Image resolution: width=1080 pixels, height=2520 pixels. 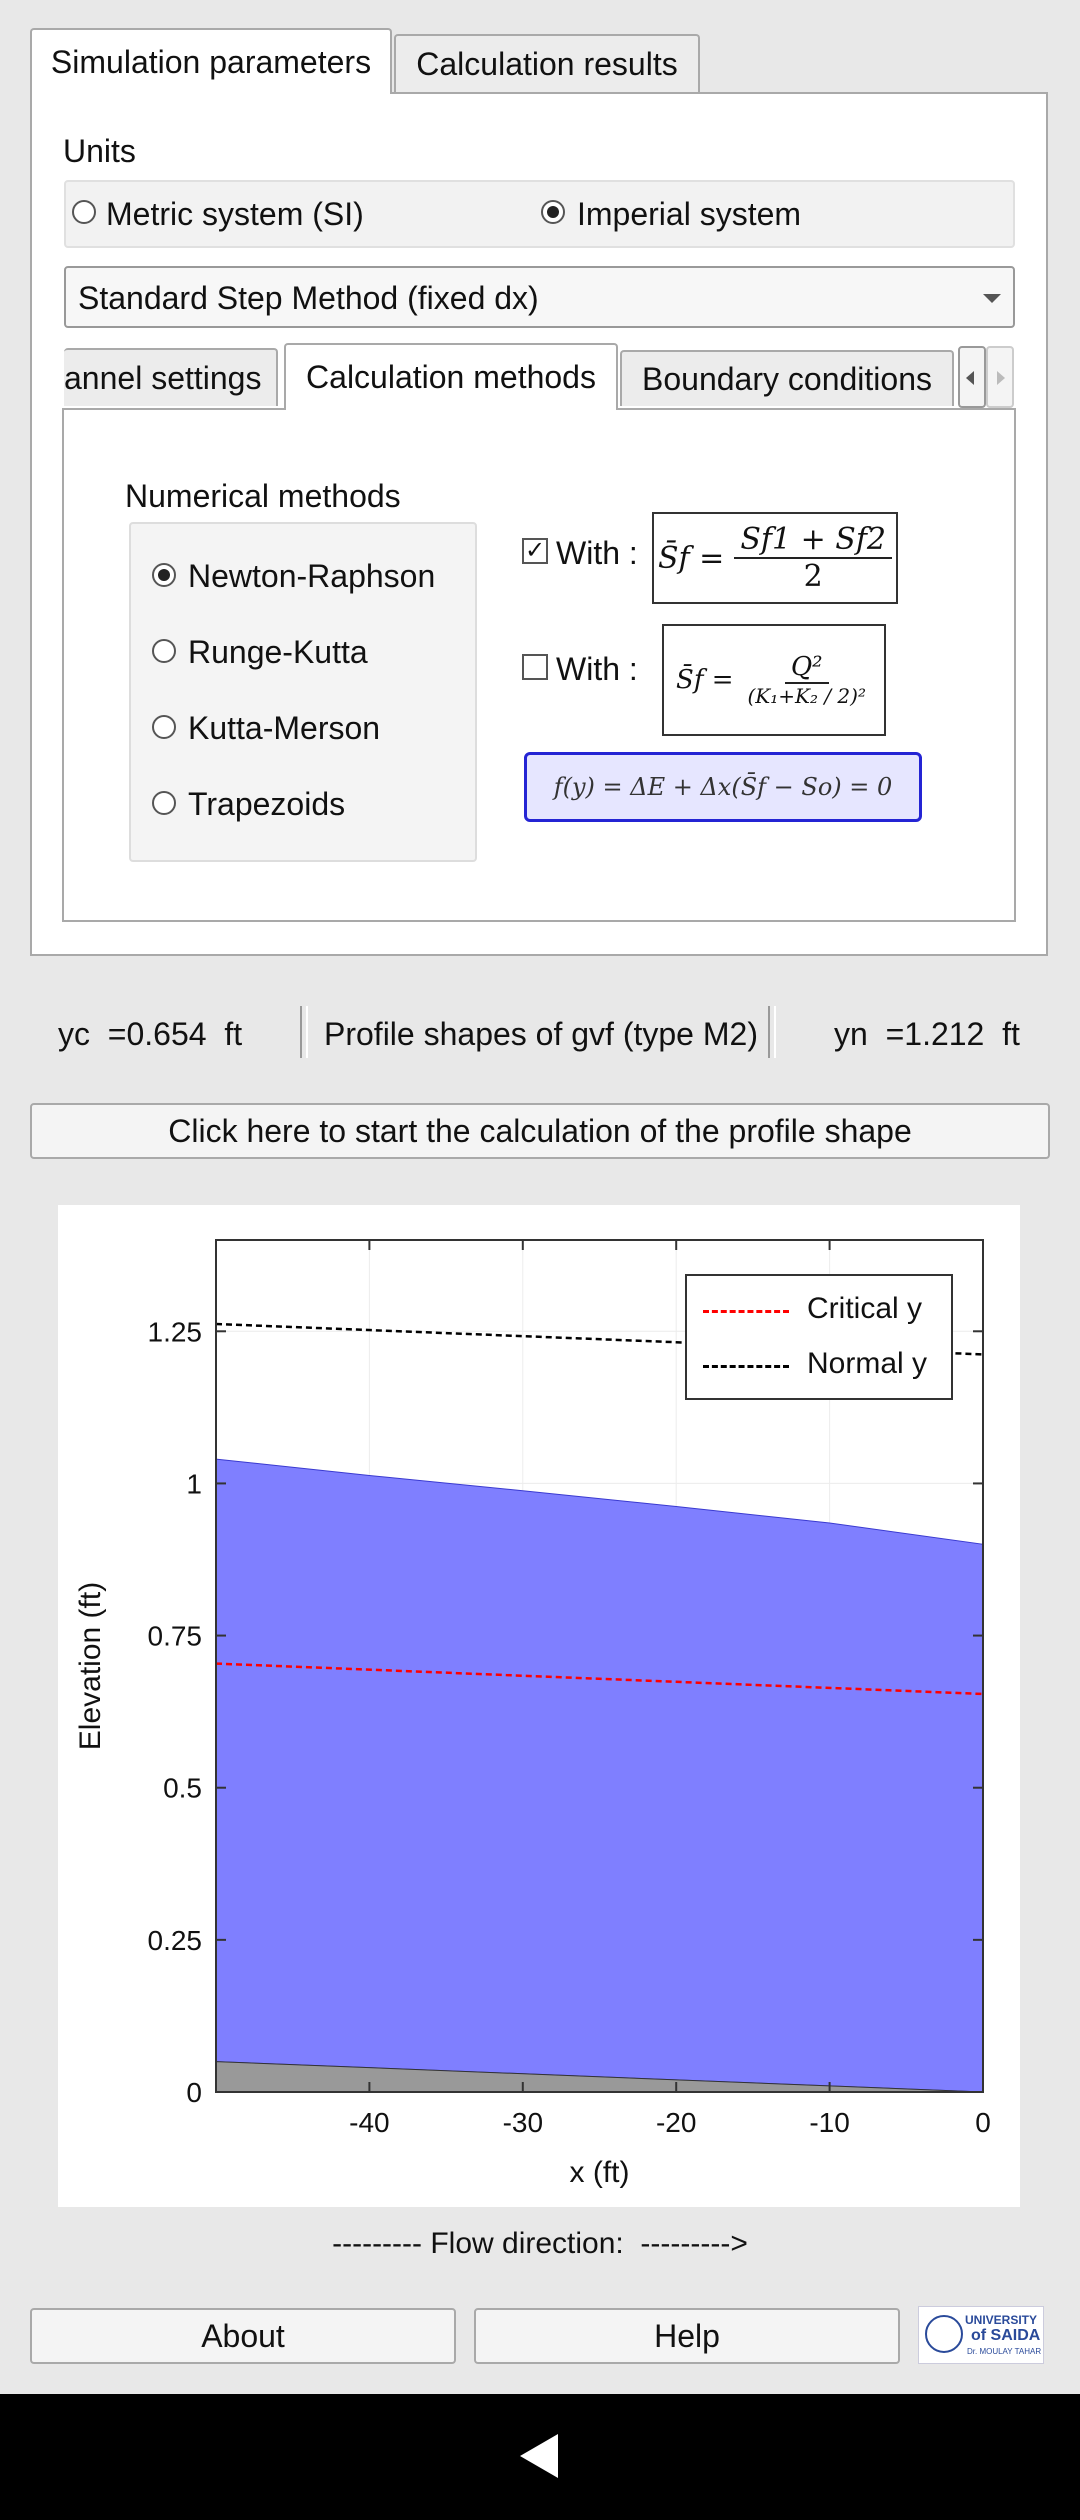 What do you see at coordinates (813, 576) in the screenshot?
I see `formula1-denominator: 2` at bounding box center [813, 576].